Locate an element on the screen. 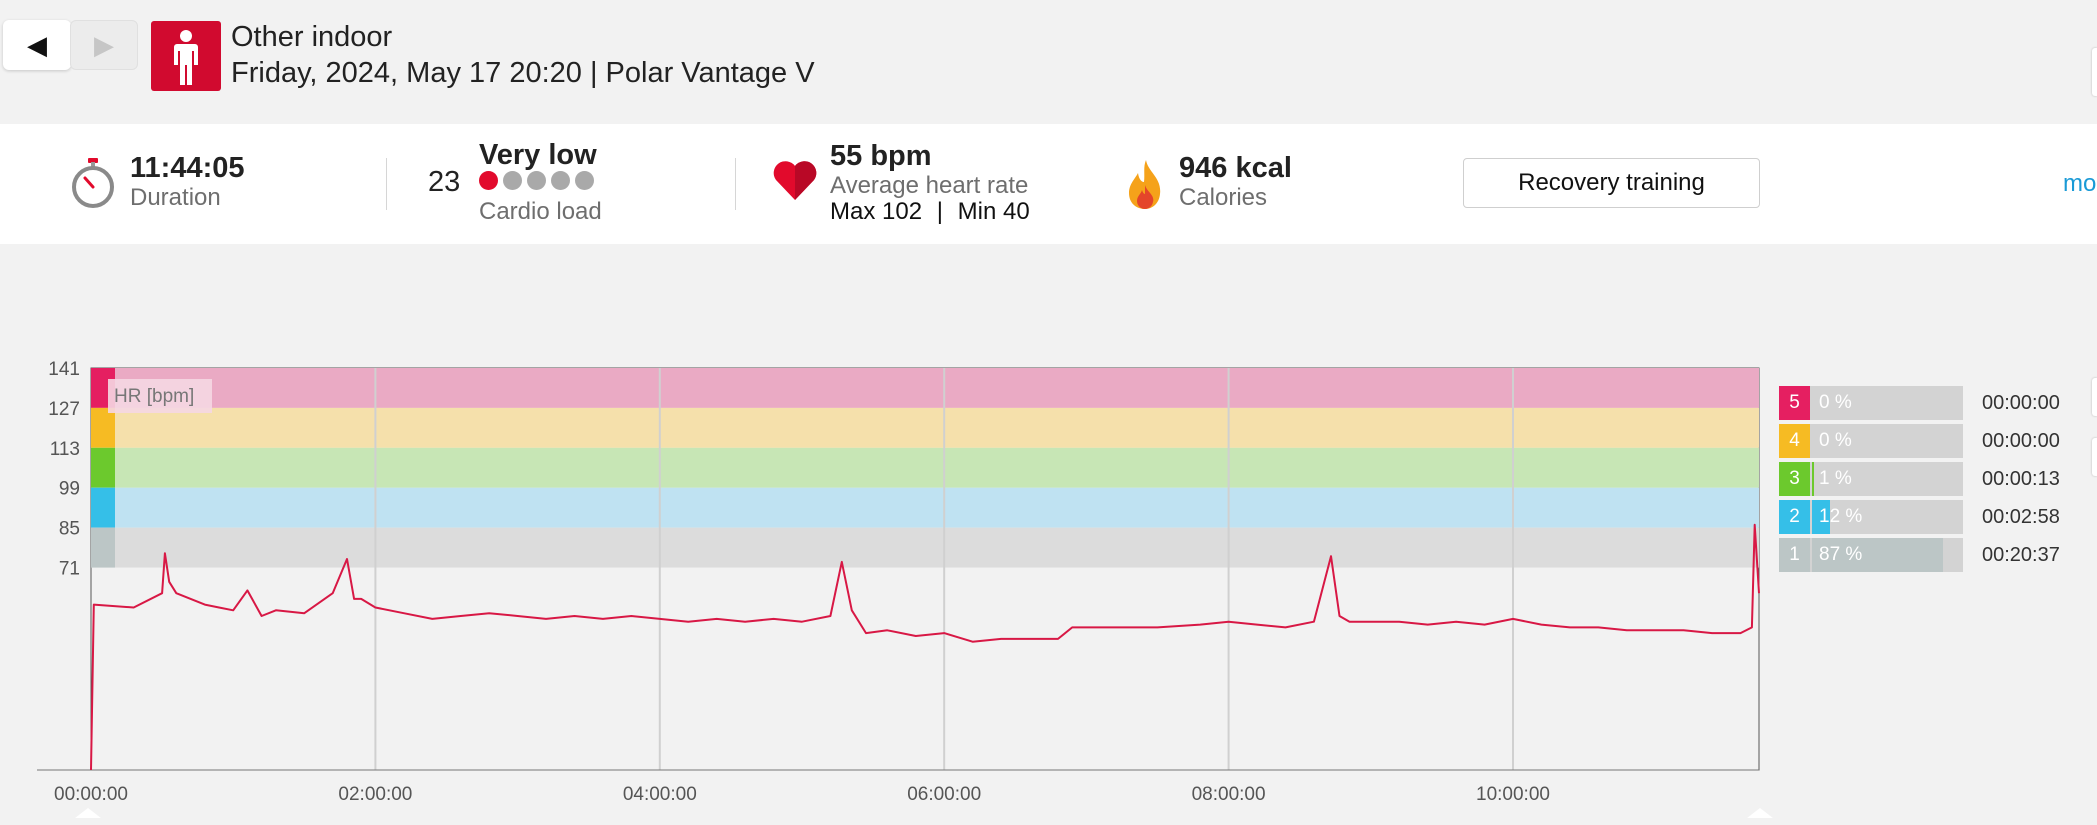 The height and width of the screenshot is (825, 2097). legend-label: HR [bpm] is located at coordinates (154, 396).